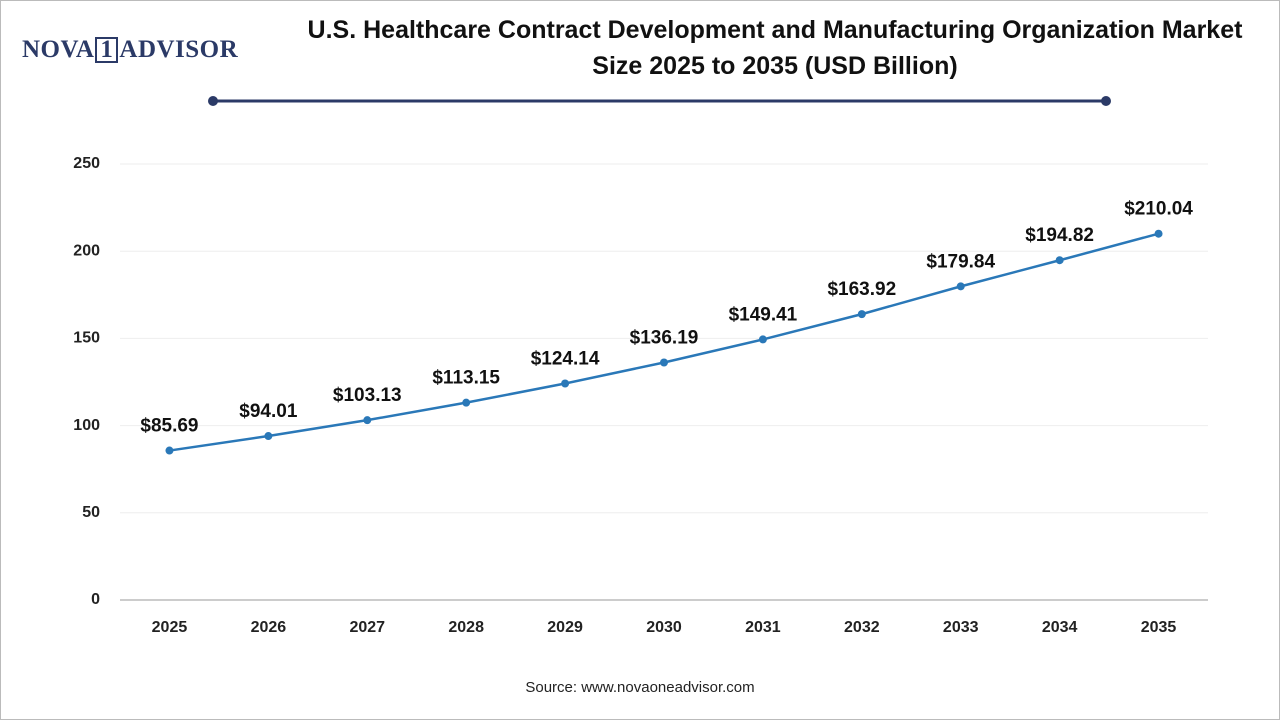  I want to click on y-tick-label: 0, so click(95, 599).